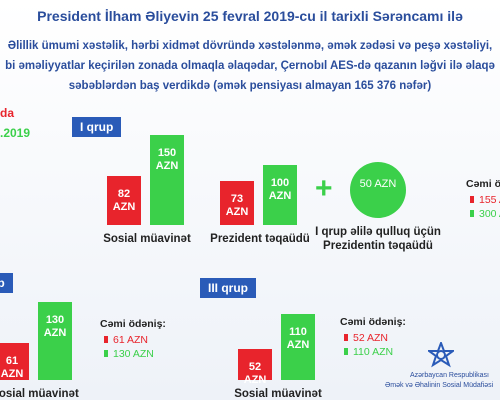 Image resolution: width=500 pixels, height=400 pixels. Describe the element at coordinates (167, 180) in the screenshot. I see `bar: 150 AZN` at that location.